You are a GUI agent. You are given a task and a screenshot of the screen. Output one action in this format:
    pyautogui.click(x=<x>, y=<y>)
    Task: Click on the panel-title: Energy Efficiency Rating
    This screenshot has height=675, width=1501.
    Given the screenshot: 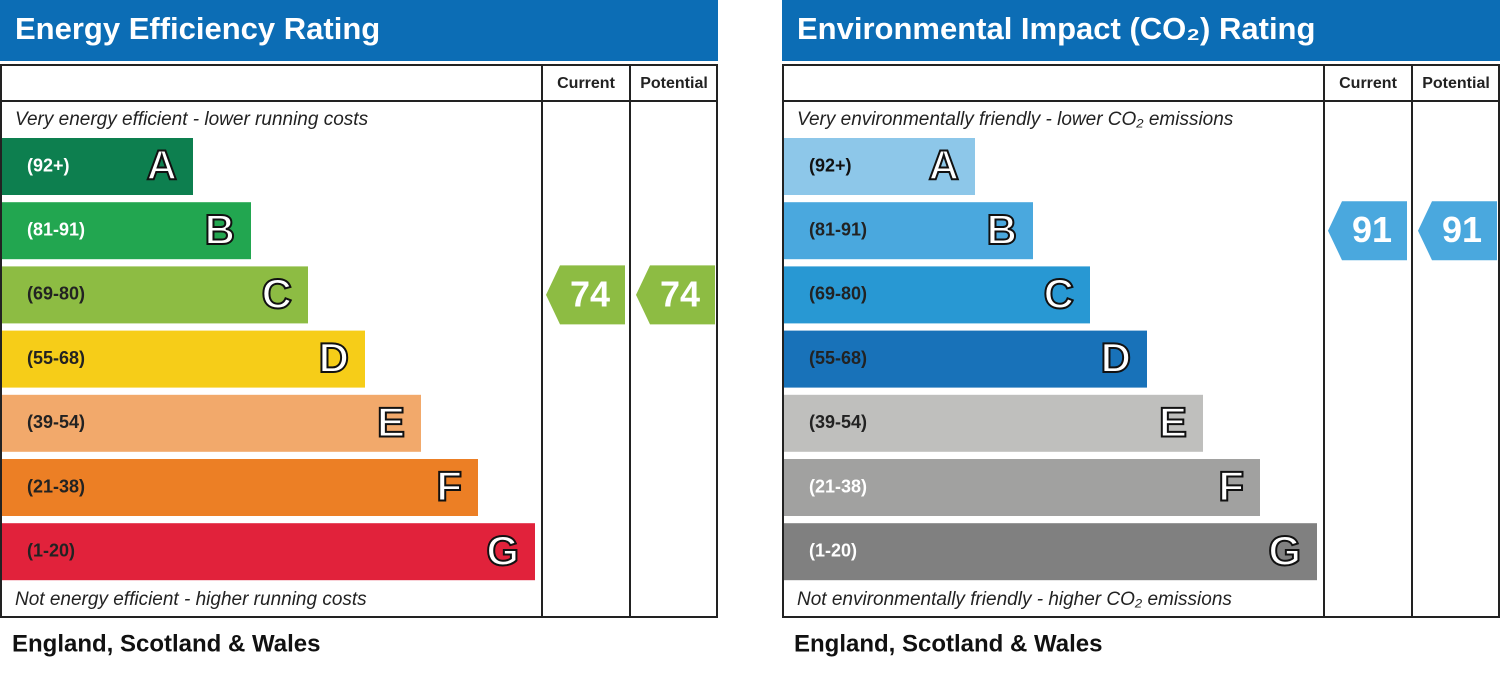 What is the action you would take?
    pyautogui.click(x=197, y=28)
    